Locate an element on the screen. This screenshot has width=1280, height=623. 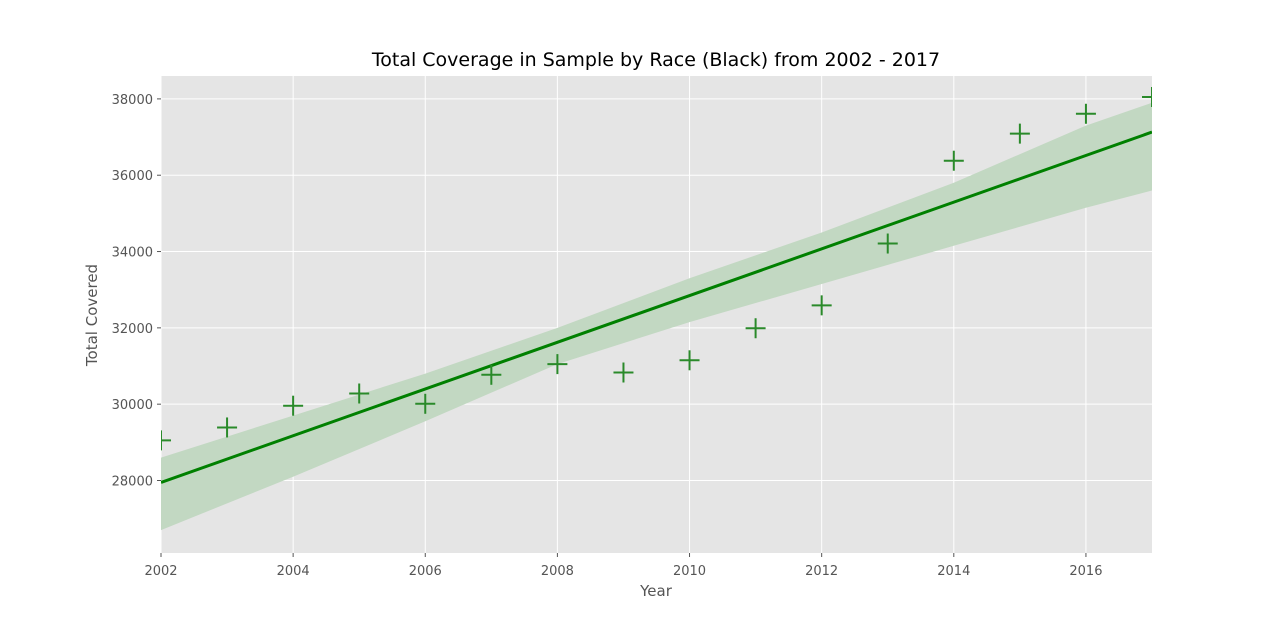
x-tick-label: 2014 is located at coordinates (953, 571).